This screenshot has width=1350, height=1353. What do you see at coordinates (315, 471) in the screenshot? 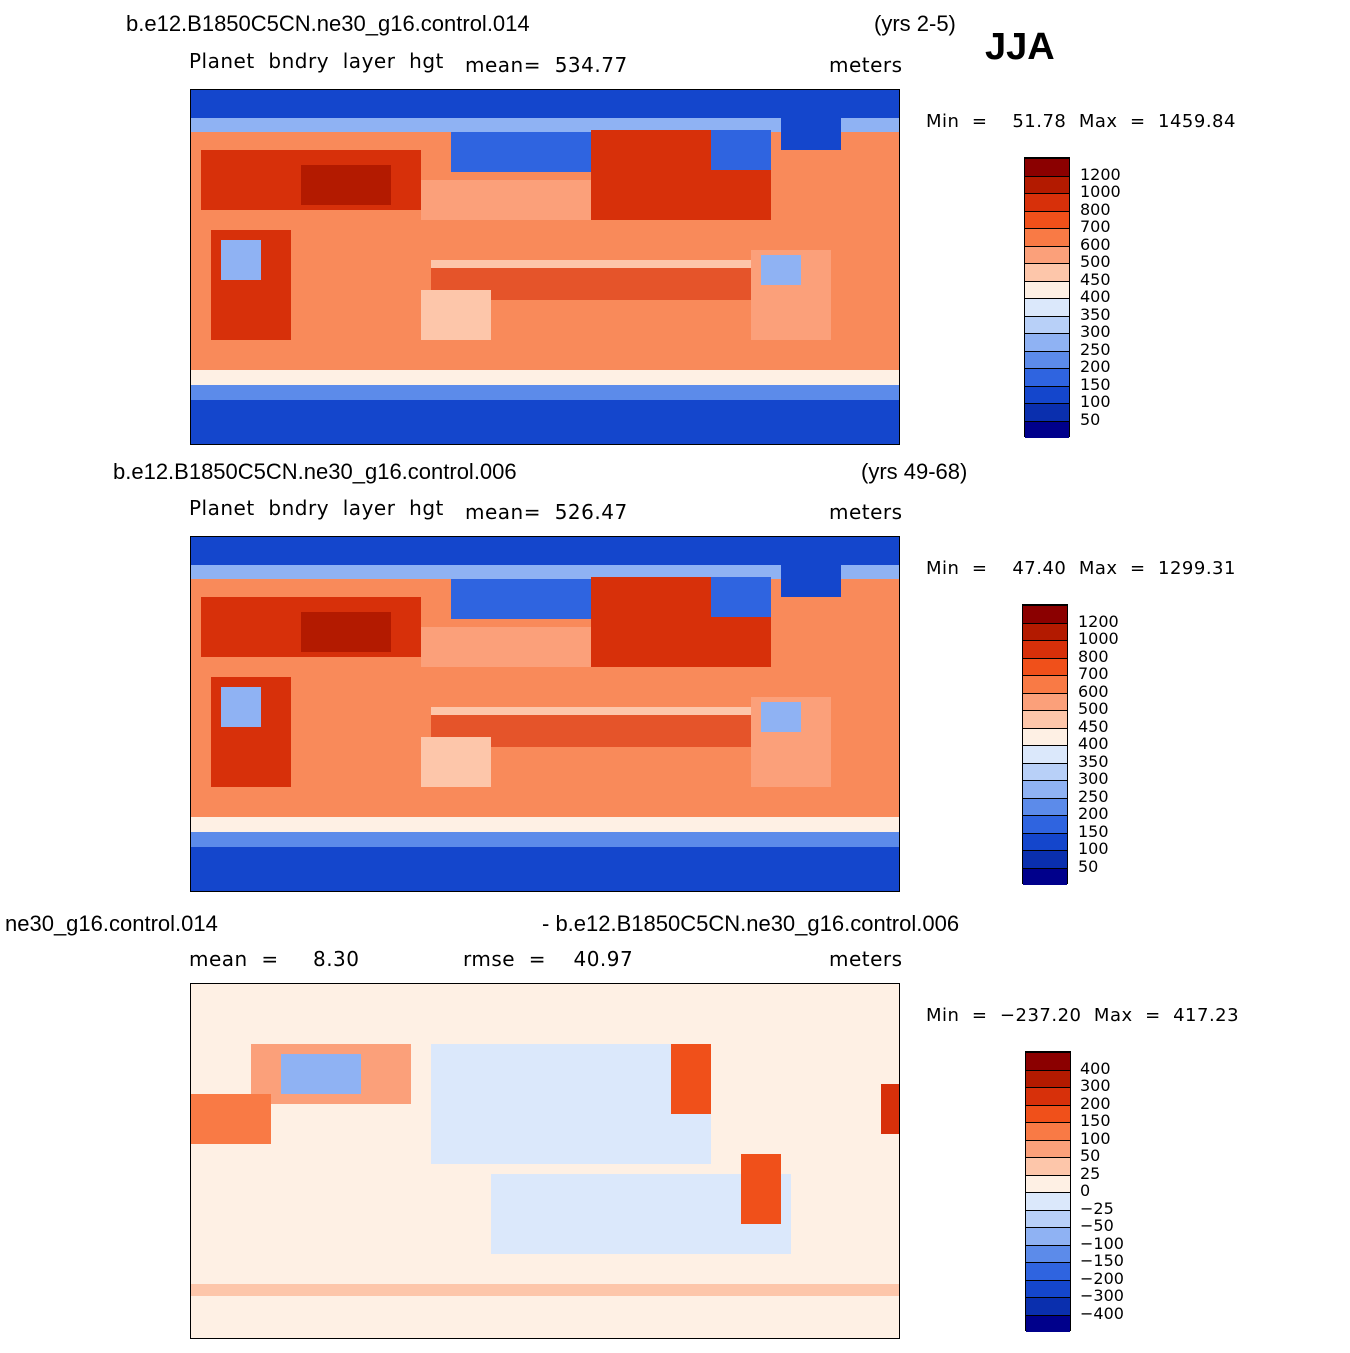
I see `panel2-case-title: b.e12.B1850C5CN.ne30_g16.control.006` at bounding box center [315, 471].